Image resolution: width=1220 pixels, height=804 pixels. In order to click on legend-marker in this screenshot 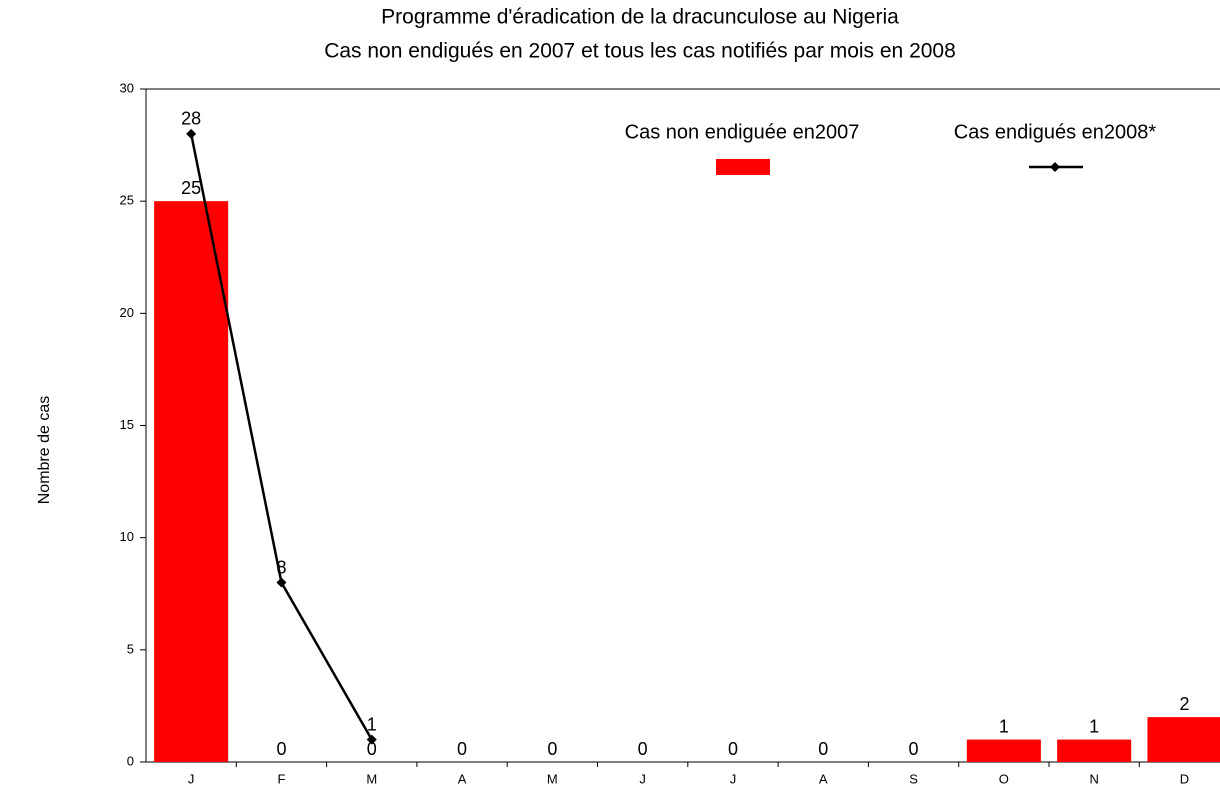, I will do `click(1055, 167)`.